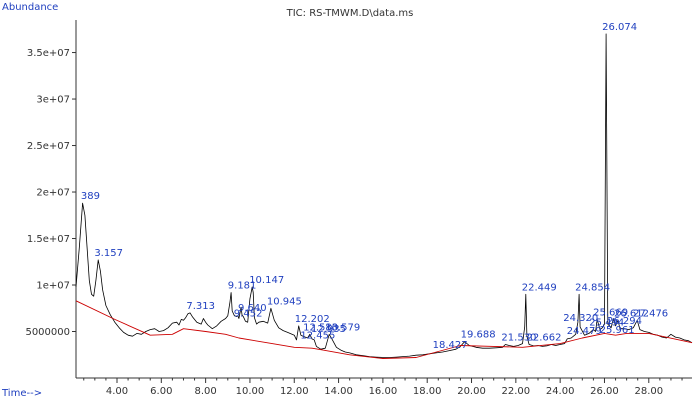 The image size is (700, 404). I want to click on x-tick-label: 12.00, so click(294, 391).